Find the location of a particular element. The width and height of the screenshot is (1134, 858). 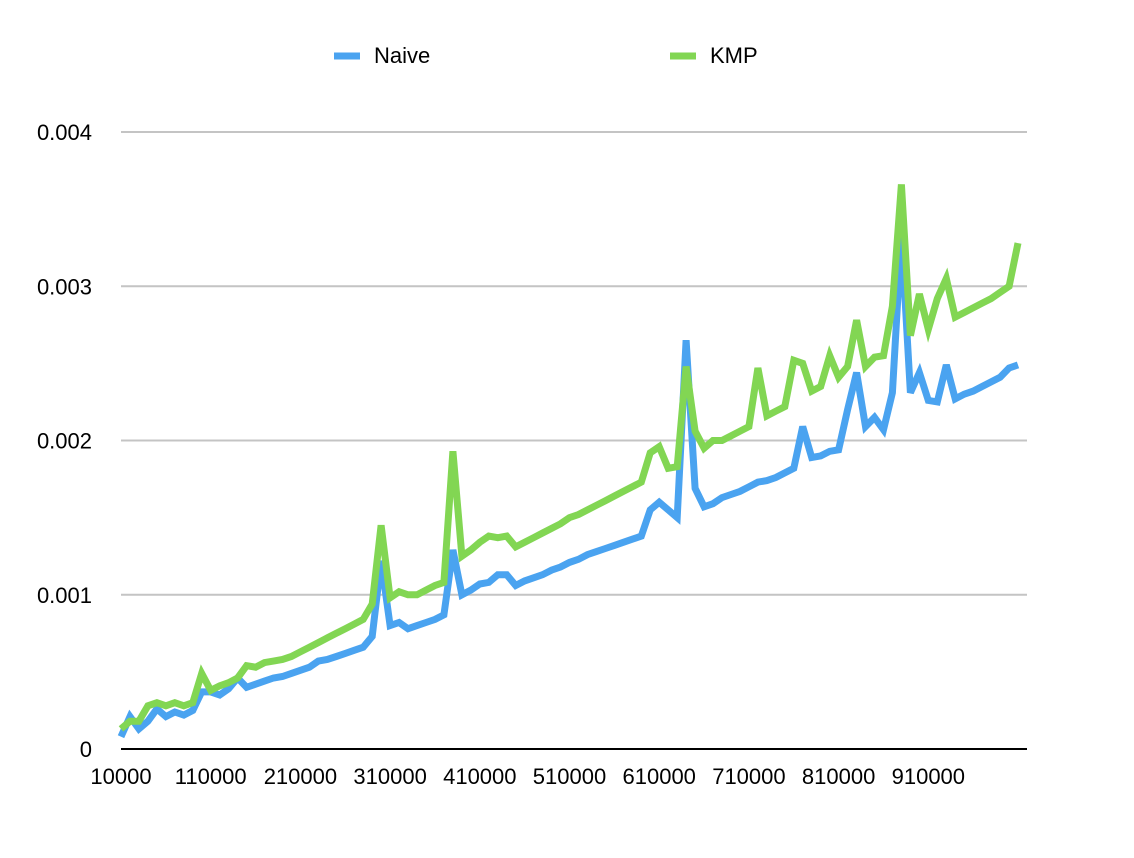

x-tick-label: 710000 is located at coordinates (748, 776).